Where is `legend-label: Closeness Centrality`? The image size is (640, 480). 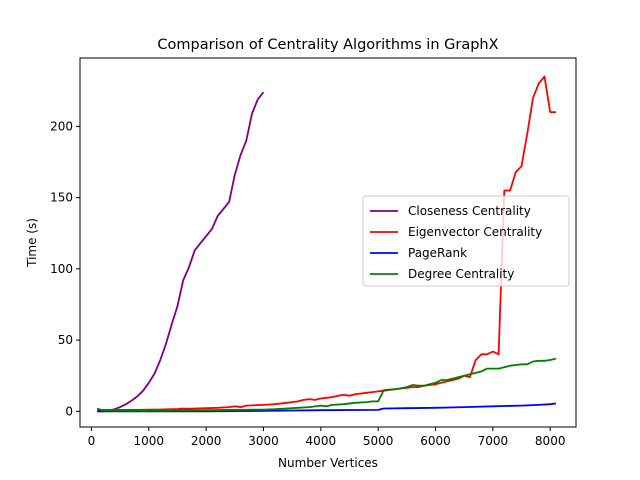 legend-label: Closeness Centrality is located at coordinates (469, 211).